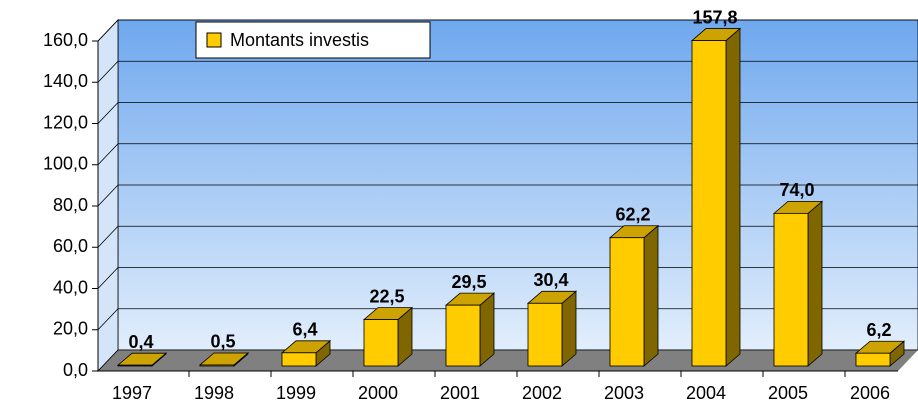  What do you see at coordinates (468, 282) in the screenshot?
I see `value-label: 29,5` at bounding box center [468, 282].